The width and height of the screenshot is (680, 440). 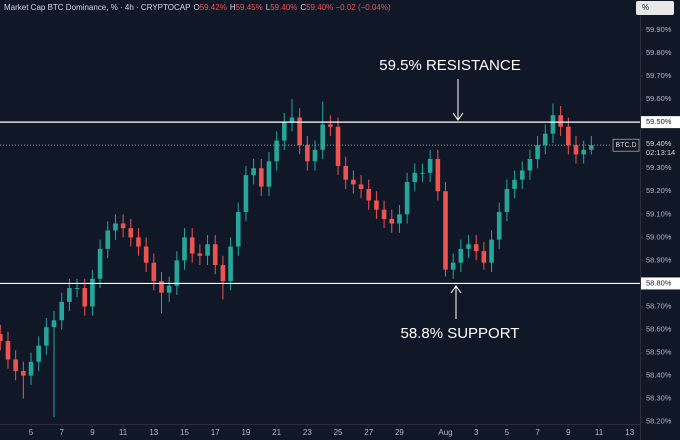 What do you see at coordinates (215, 432) in the screenshot?
I see `x-tick-label: 17` at bounding box center [215, 432].